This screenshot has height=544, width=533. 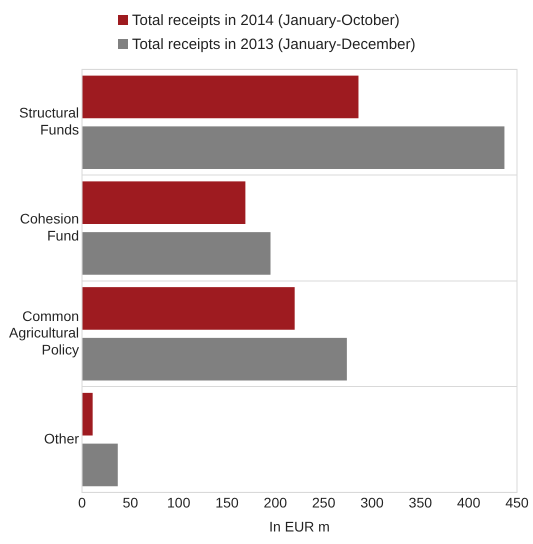 What do you see at coordinates (82, 502) in the screenshot?
I see `x-tick-label: 0` at bounding box center [82, 502].